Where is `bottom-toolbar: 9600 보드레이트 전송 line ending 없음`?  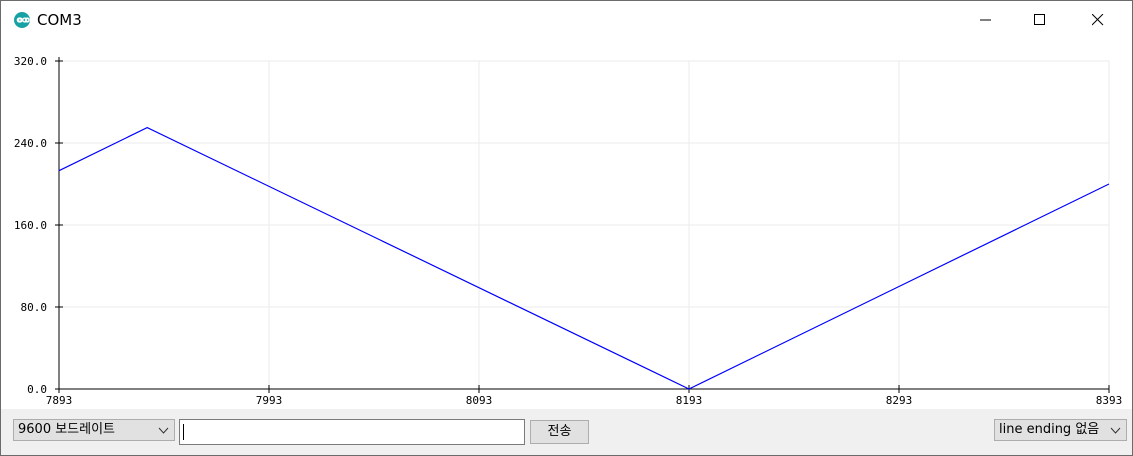
bottom-toolbar: 9600 보드레이트 전송 line ending 없음 is located at coordinates (566, 432).